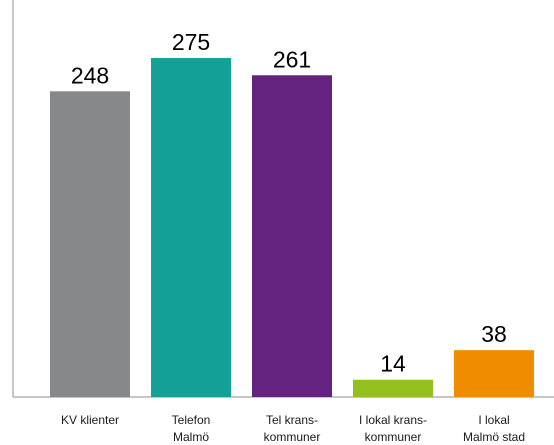  Describe the element at coordinates (191, 420) in the screenshot. I see `category-label-1-line-0: Telefon` at that location.